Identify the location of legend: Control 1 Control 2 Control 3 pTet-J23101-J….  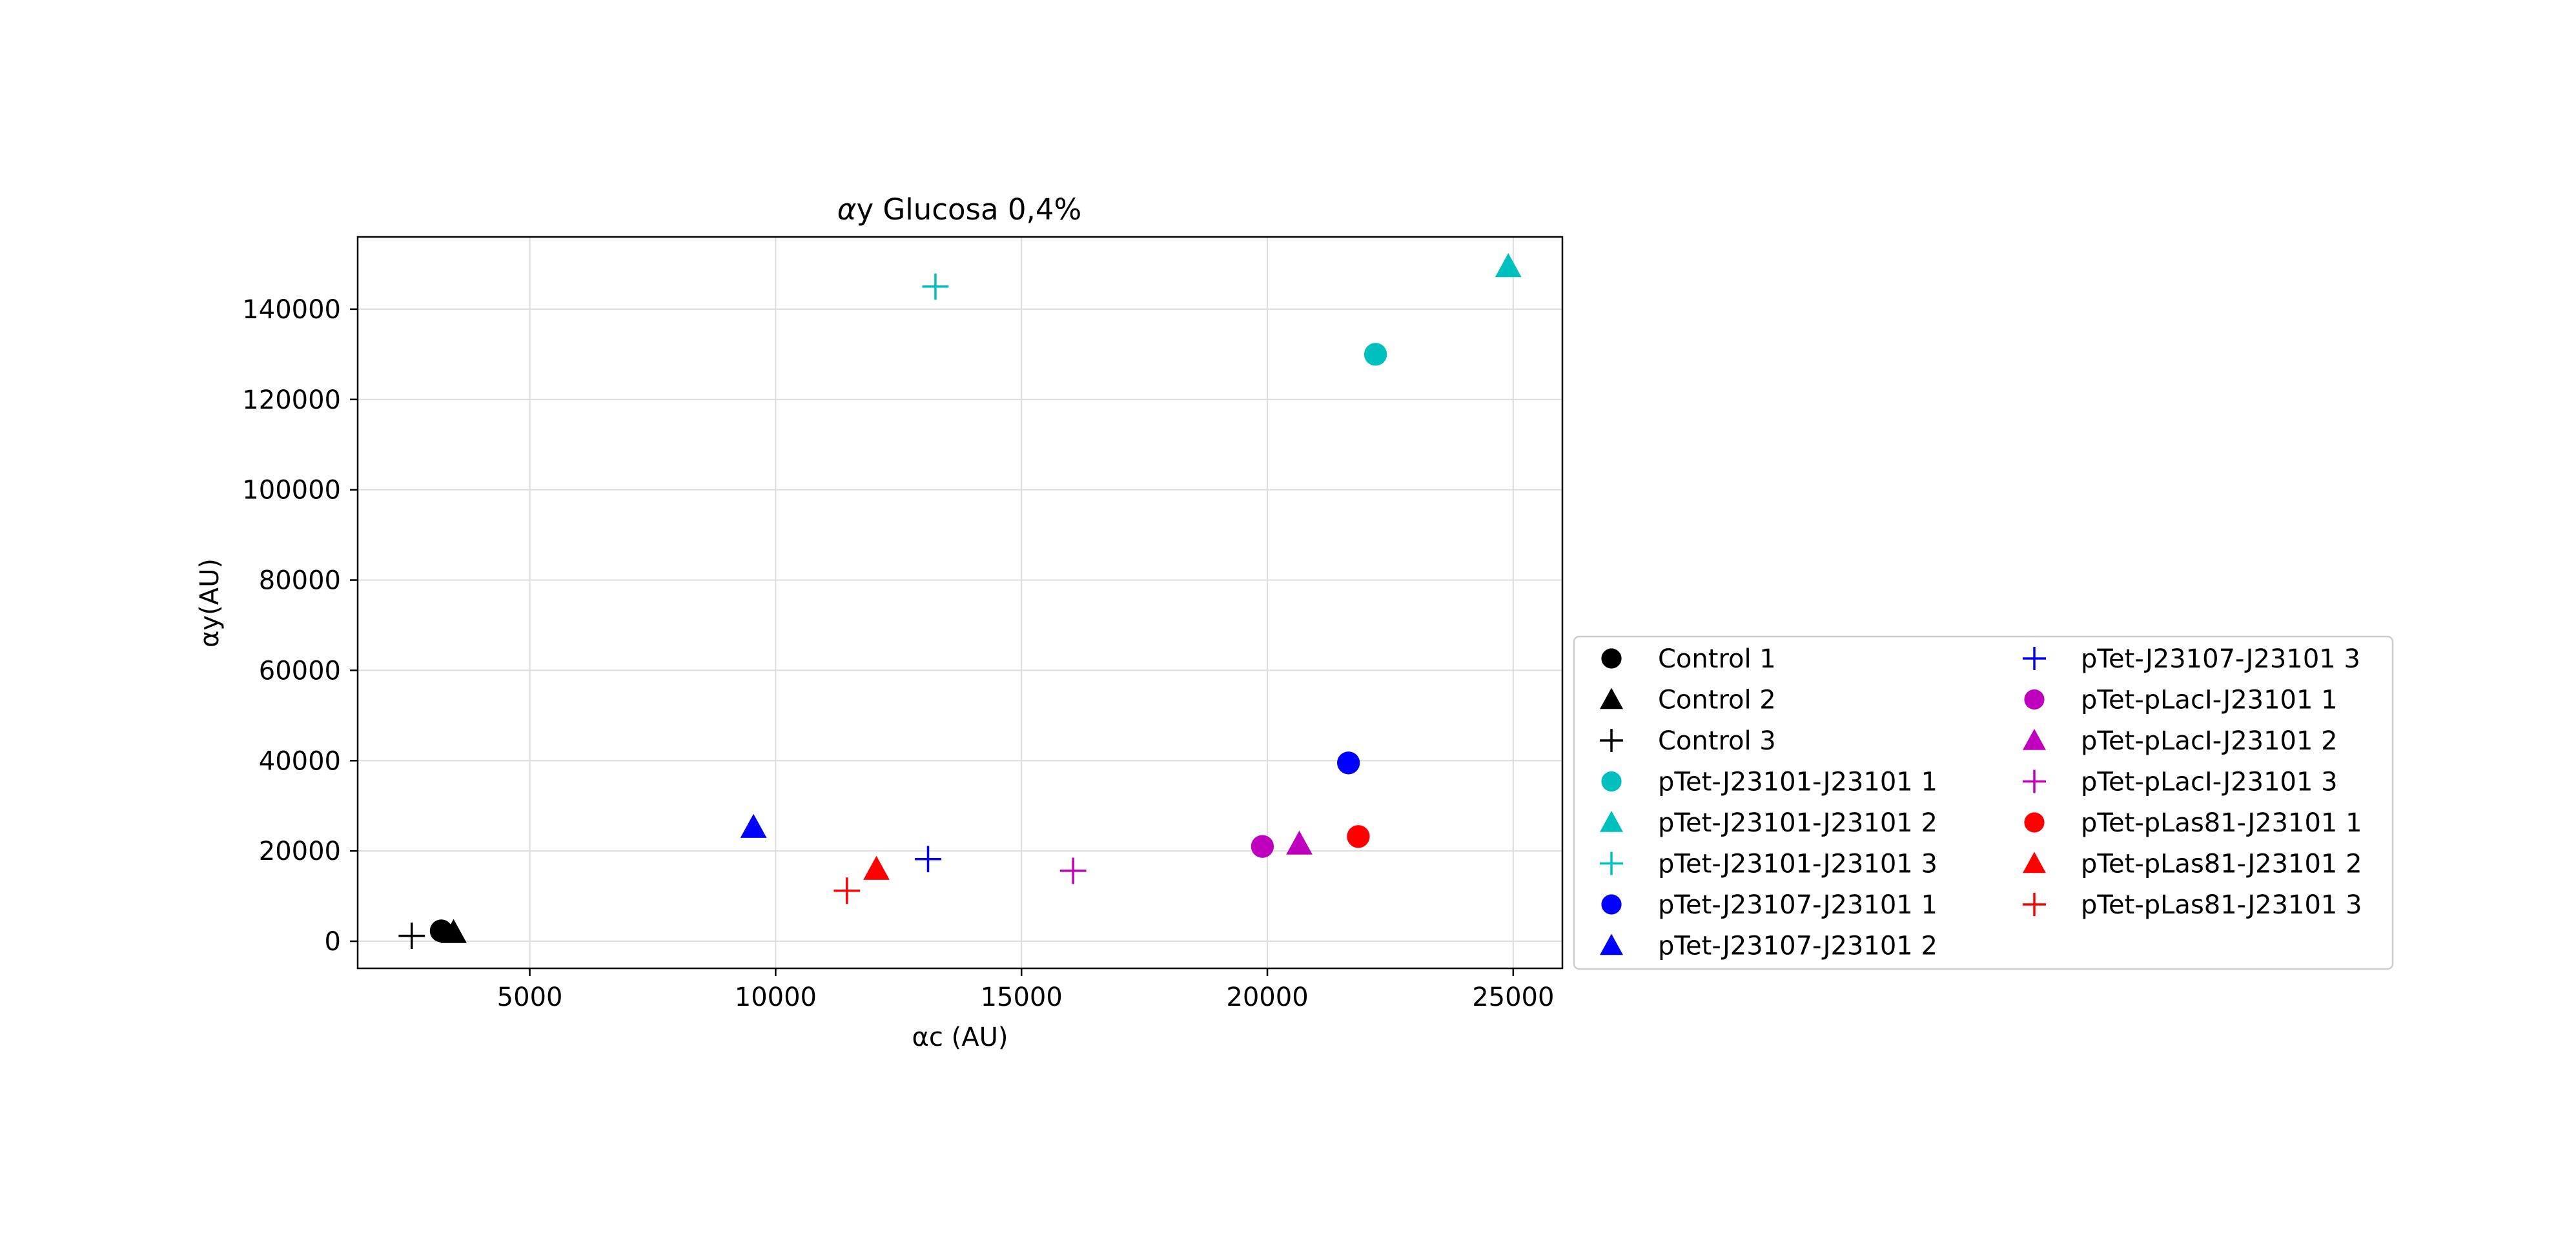
(1983, 803).